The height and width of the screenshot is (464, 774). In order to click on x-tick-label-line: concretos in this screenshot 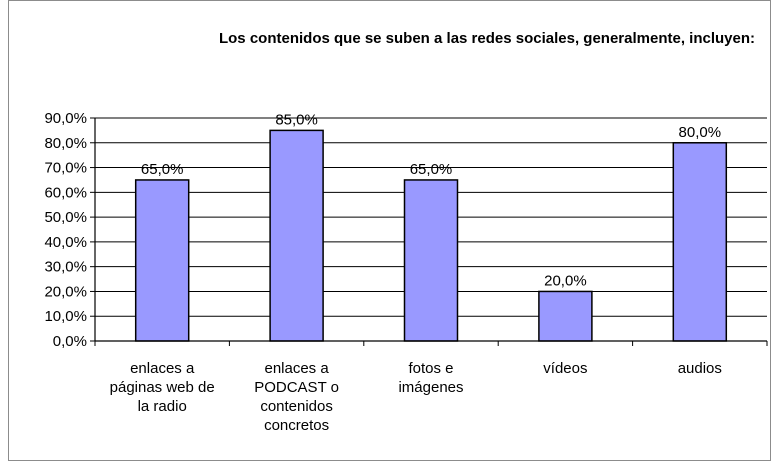, I will do `click(296, 425)`.